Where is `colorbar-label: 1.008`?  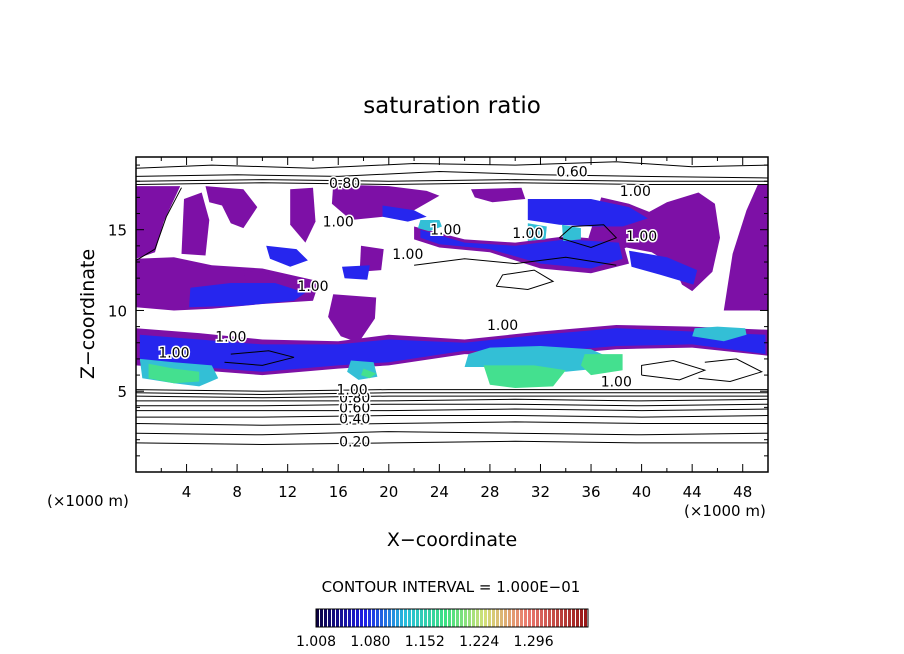
colorbar-label: 1.008 is located at coordinates (316, 642).